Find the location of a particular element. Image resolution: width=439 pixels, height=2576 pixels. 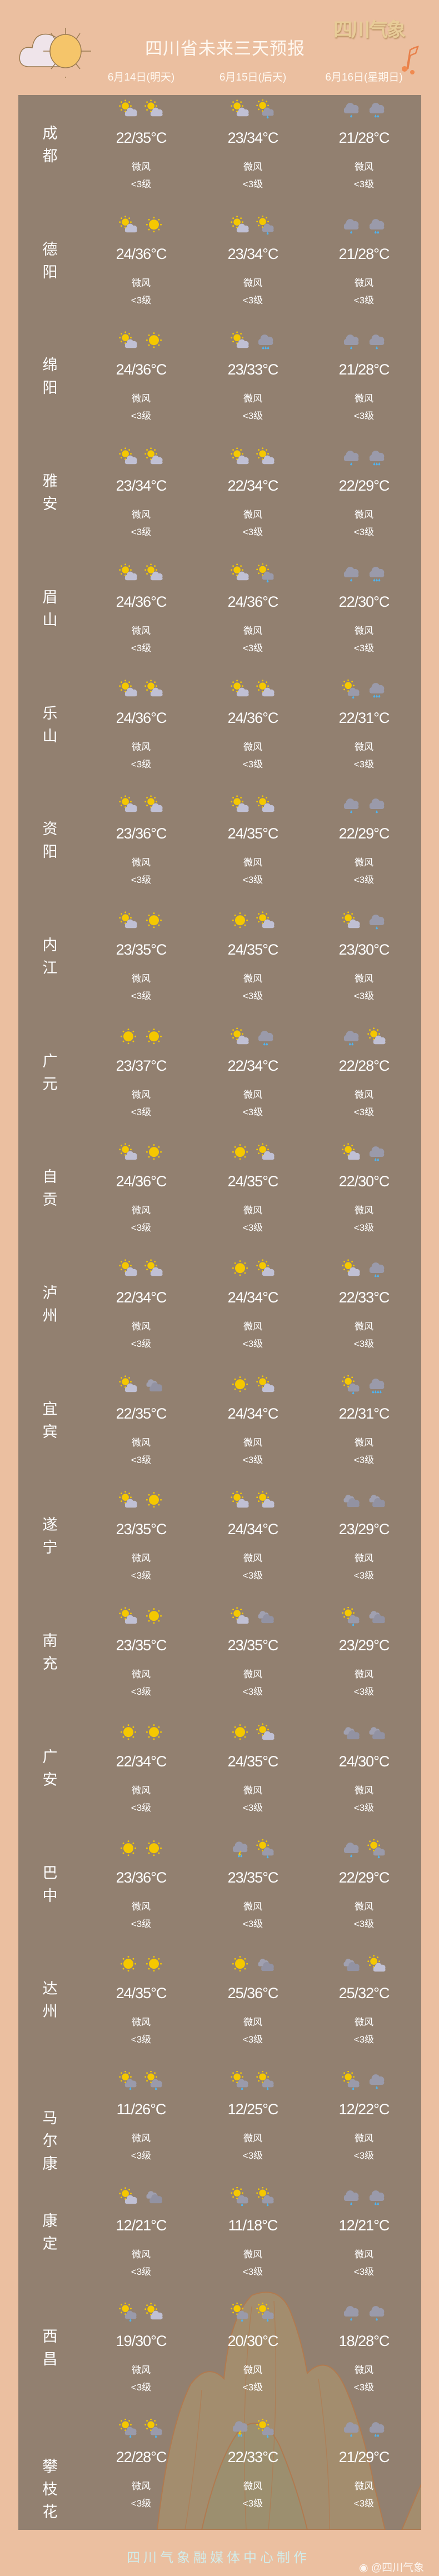

temperature: 24/36°C is located at coordinates (141, 254).